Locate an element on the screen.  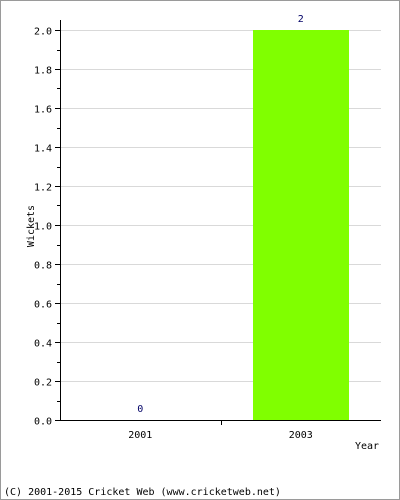
y-tick-label: 1.4 is located at coordinates (43, 149).